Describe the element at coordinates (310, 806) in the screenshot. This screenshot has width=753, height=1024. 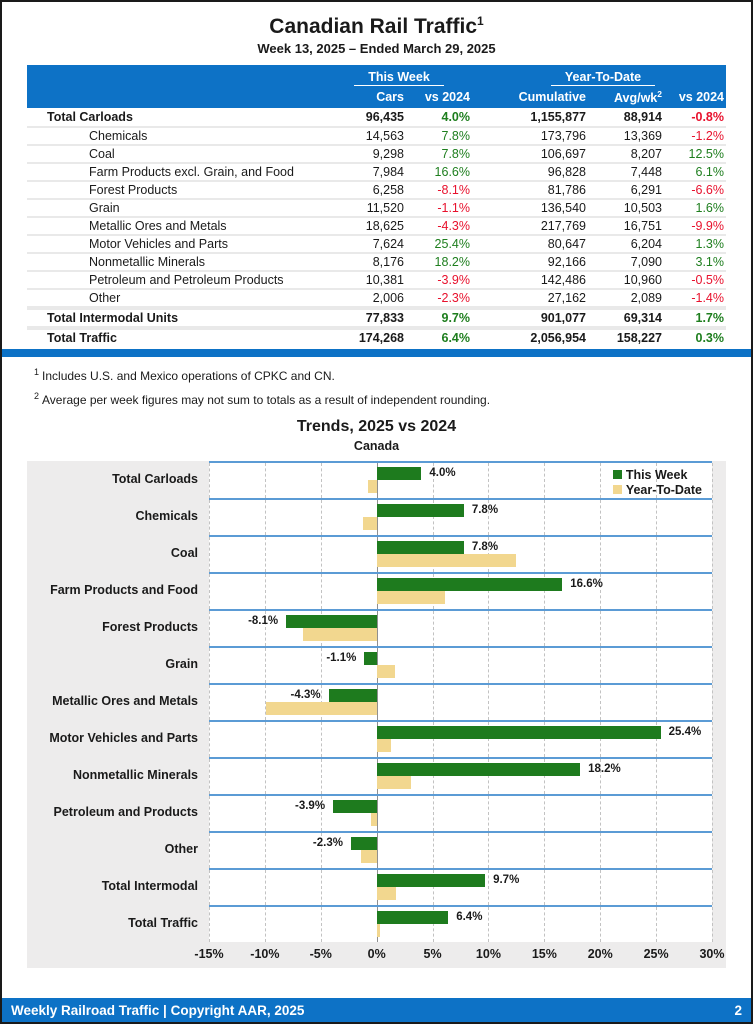
I see `bar-value-label: -3.9%` at that location.